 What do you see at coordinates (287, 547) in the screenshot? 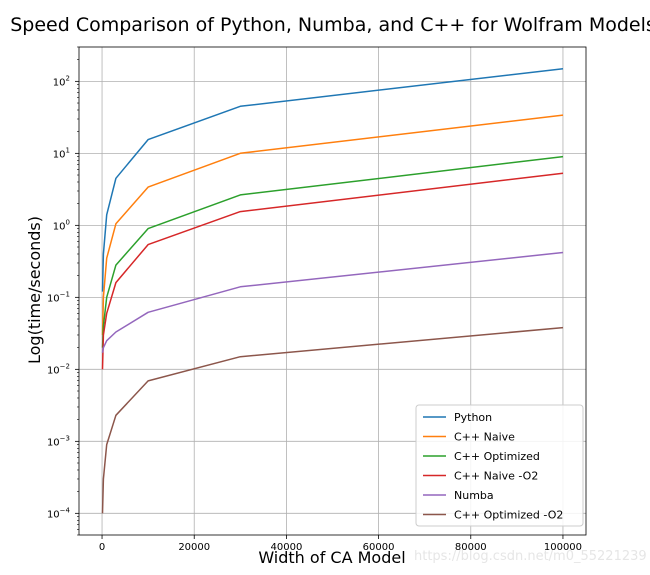
I see `x-tick-label: 40000` at bounding box center [287, 547].